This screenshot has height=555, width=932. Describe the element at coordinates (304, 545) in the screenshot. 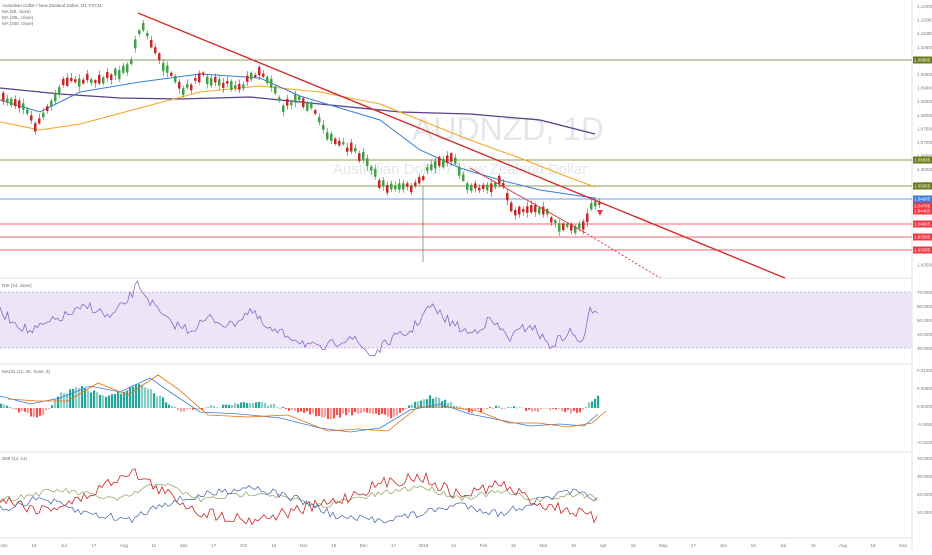

I see `time-axis-label: Nov` at that location.